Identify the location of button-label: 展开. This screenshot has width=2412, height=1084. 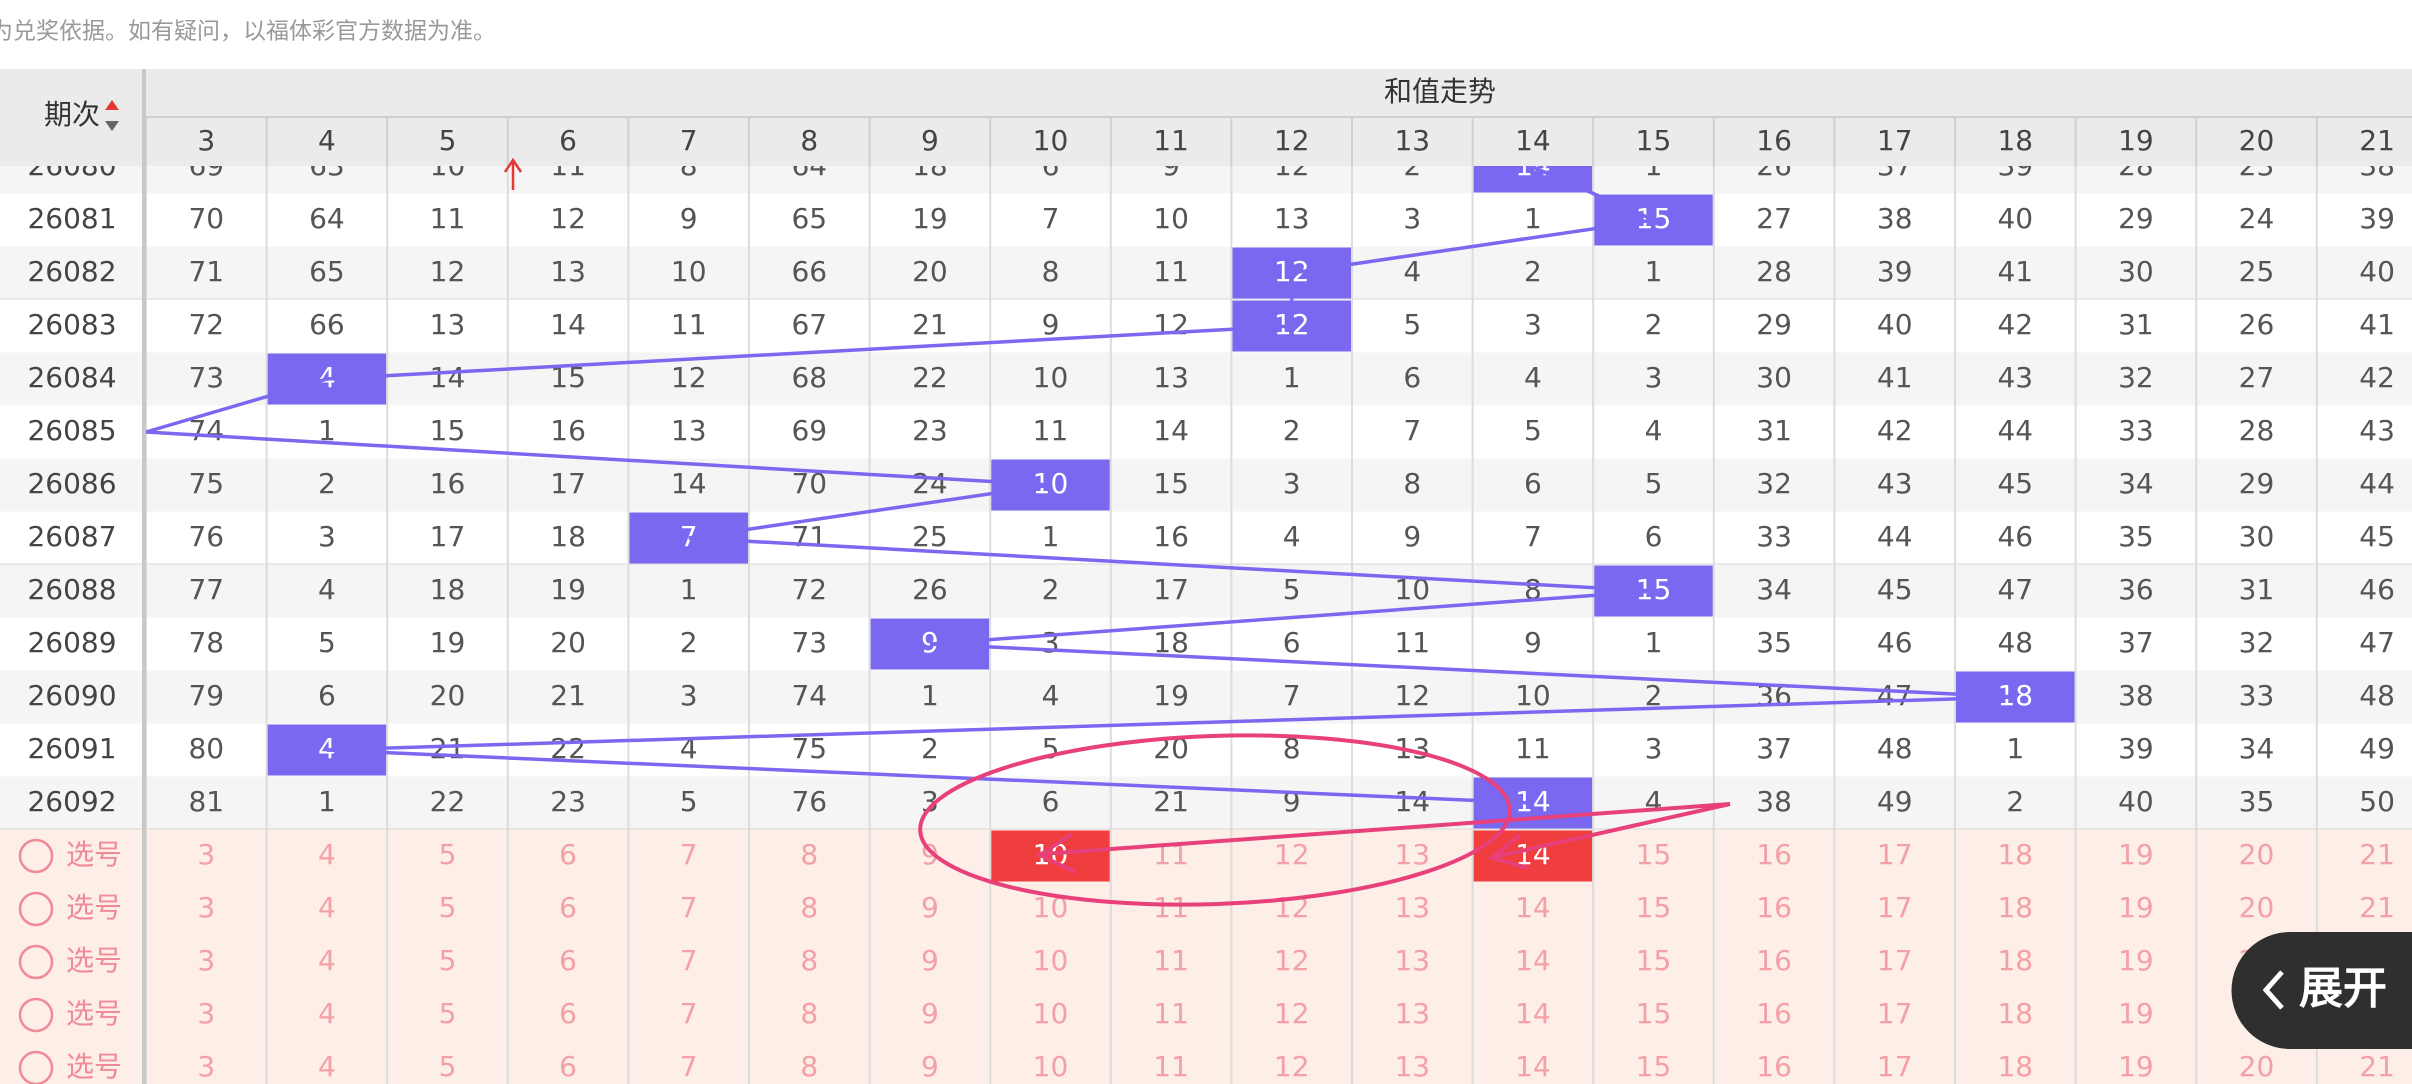
(2343, 988).